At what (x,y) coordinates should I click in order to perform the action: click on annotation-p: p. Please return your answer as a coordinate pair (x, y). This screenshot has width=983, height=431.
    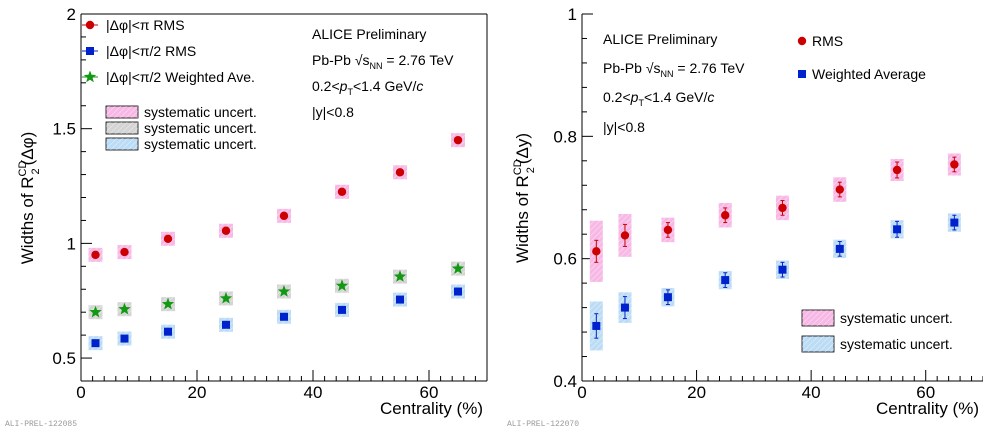
    Looking at the image, I should click on (343, 86).